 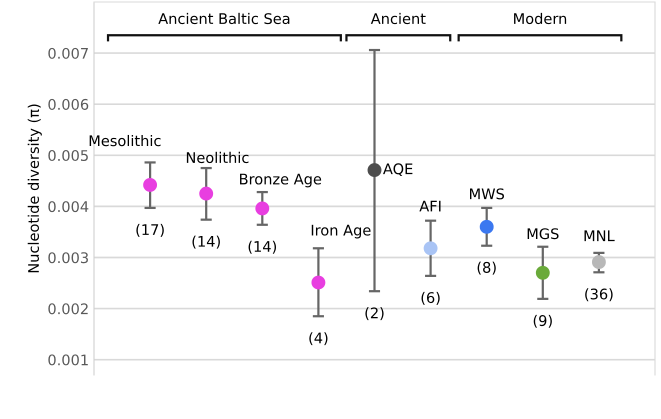 I want to click on annotation: (2), so click(x=374, y=313).